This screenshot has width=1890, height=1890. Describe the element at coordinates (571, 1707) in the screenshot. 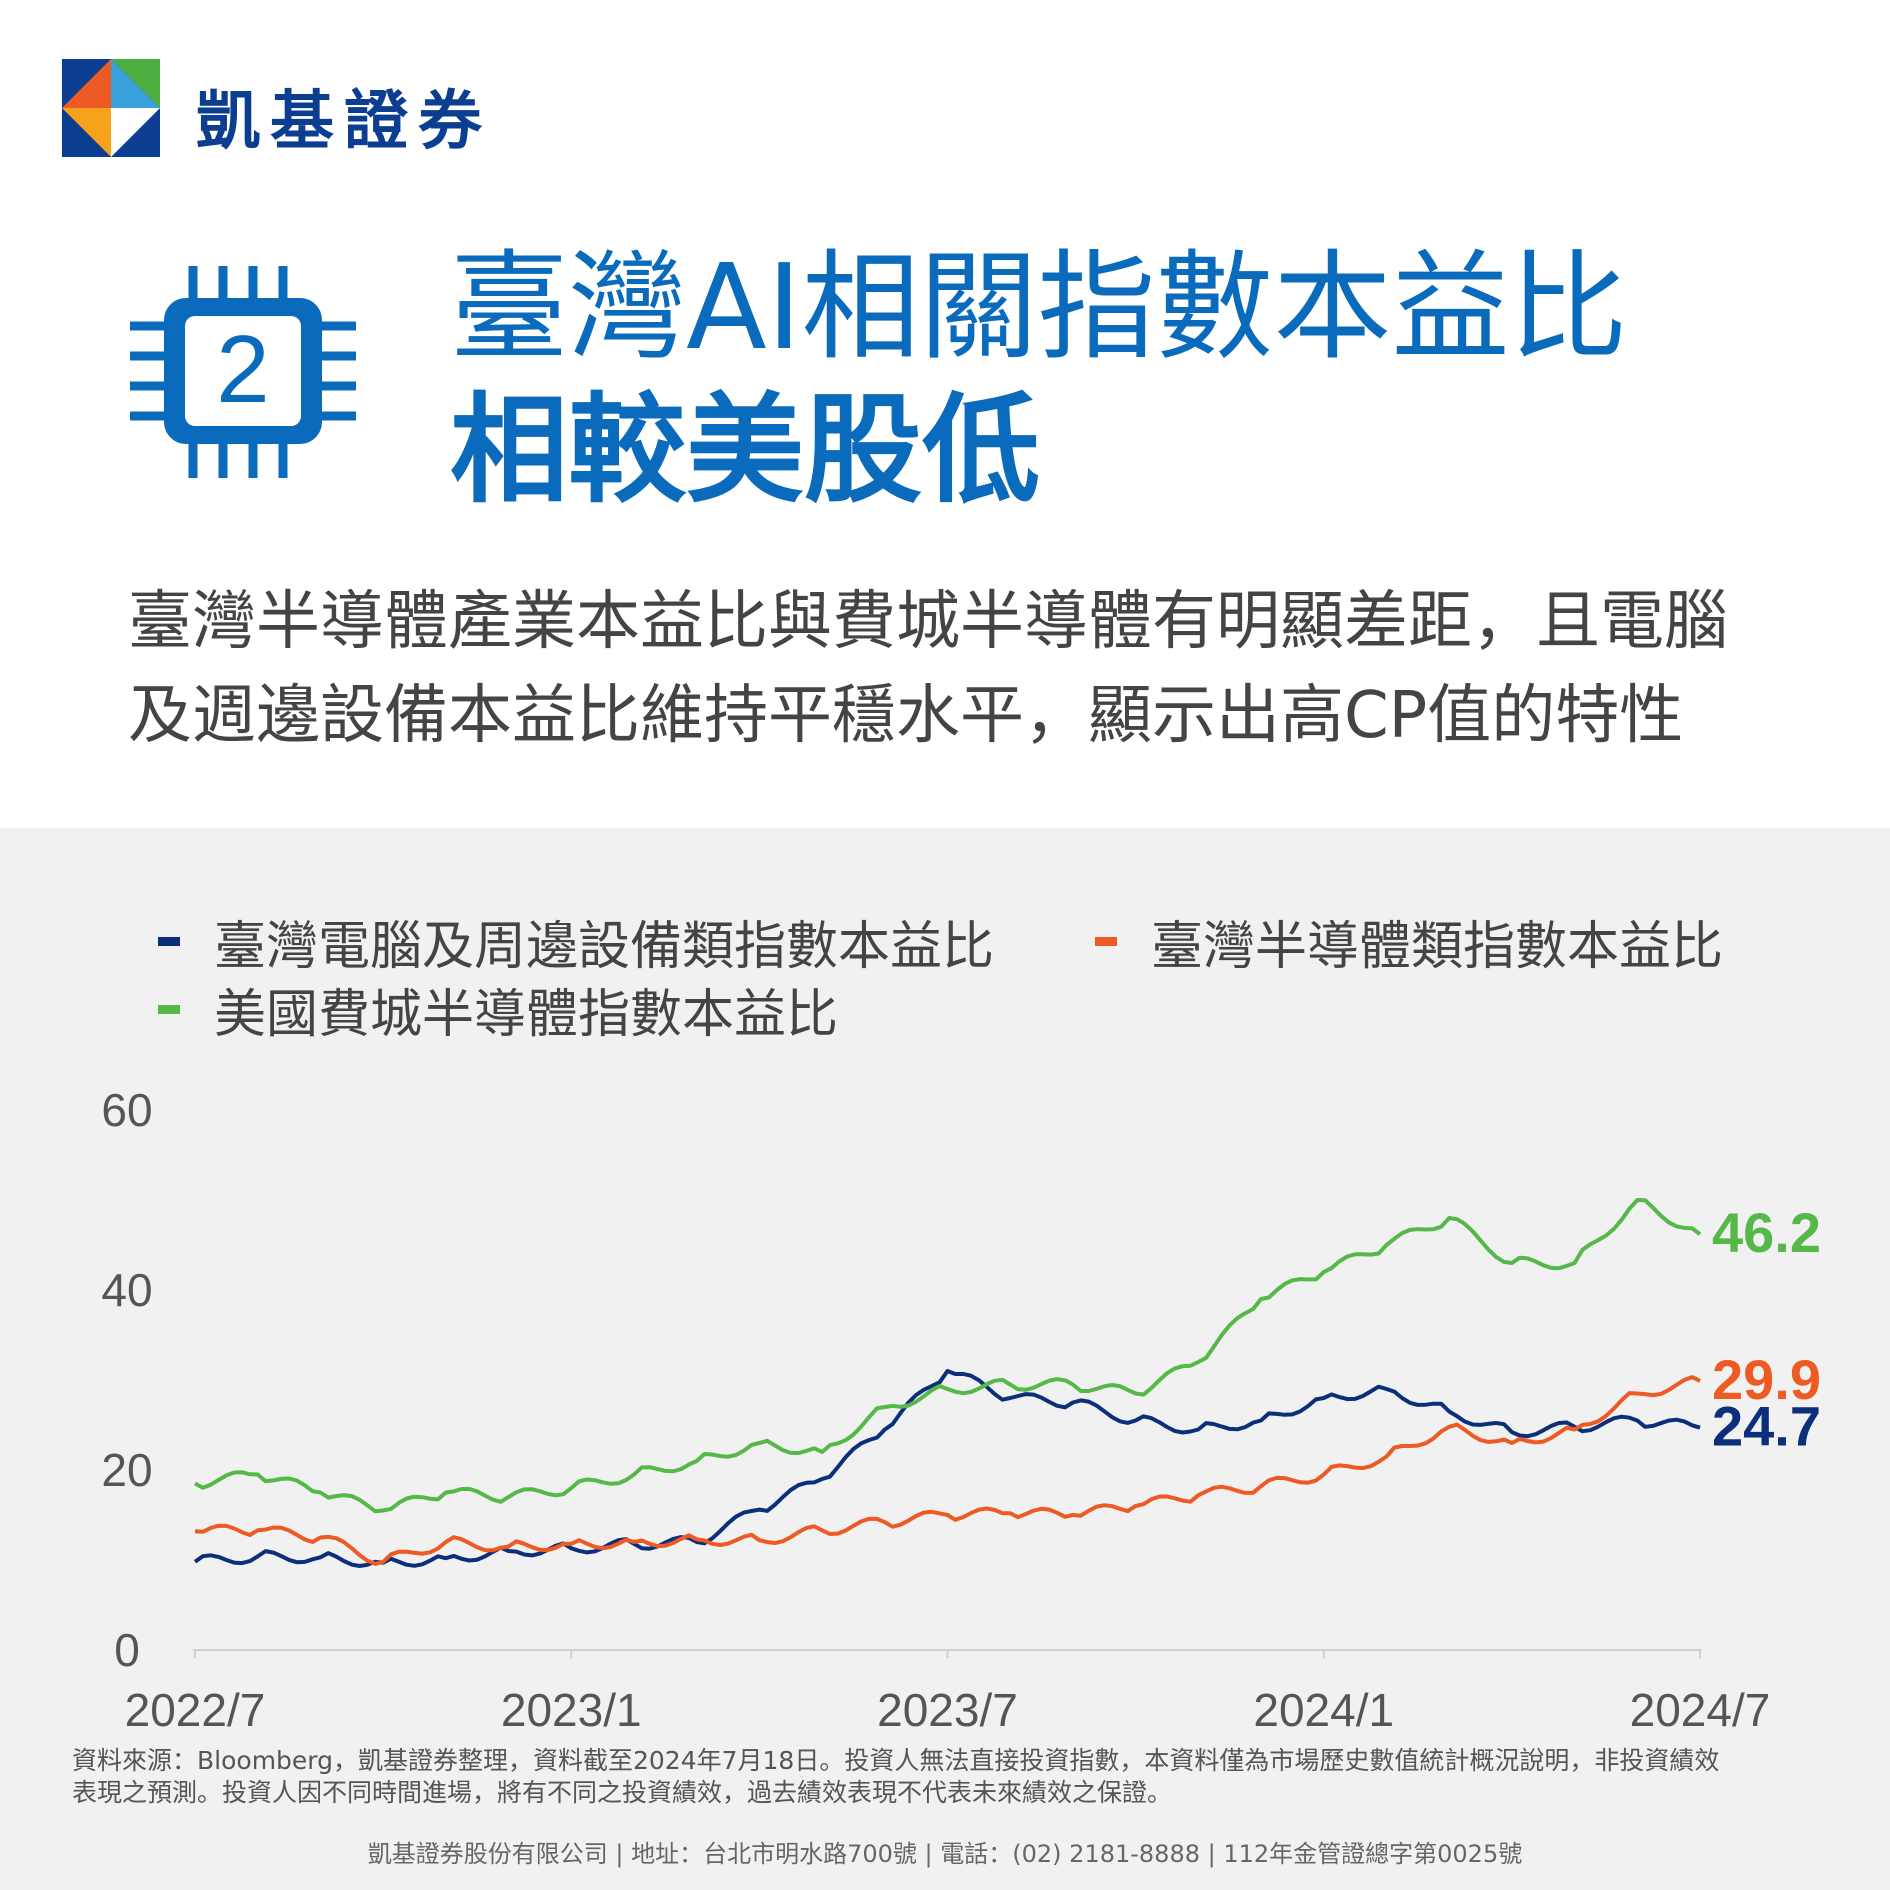

I see `x-tick-label: 2023/1` at that location.